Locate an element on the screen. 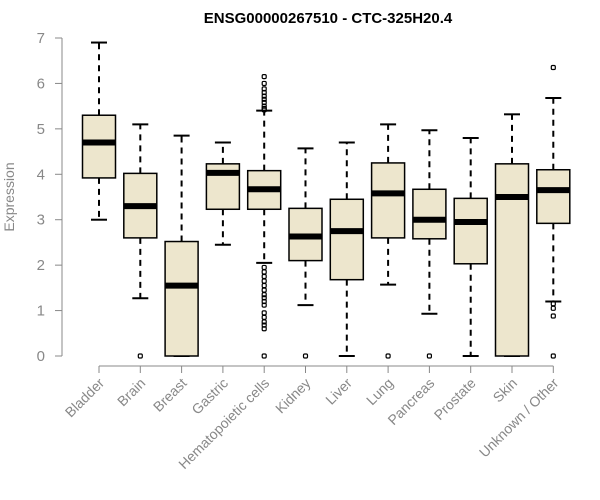  x-tick-label: Prostate is located at coordinates (455, 399).